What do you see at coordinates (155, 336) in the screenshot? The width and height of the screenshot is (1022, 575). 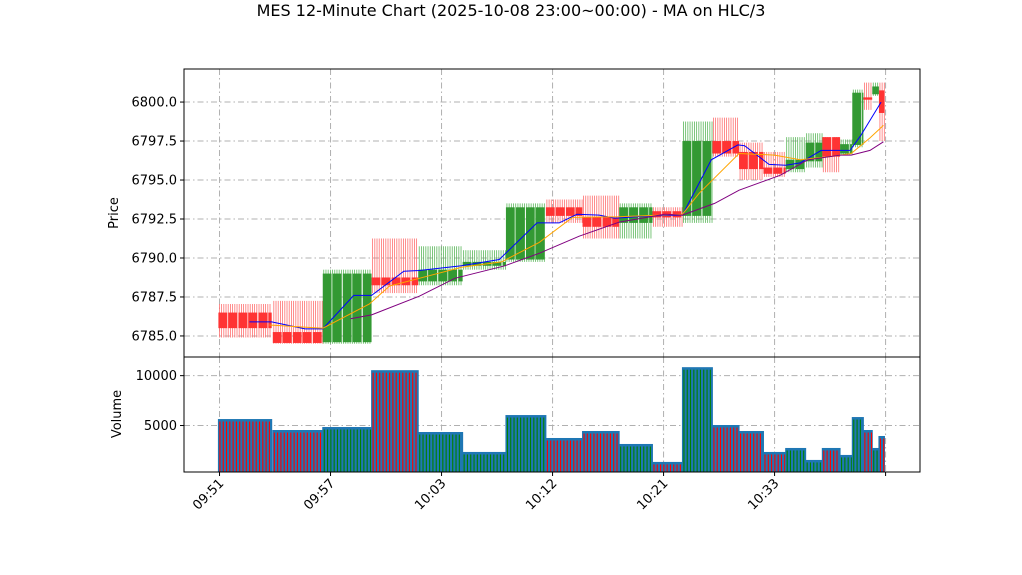 I see `price-tick-label: 6785.0` at bounding box center [155, 336].